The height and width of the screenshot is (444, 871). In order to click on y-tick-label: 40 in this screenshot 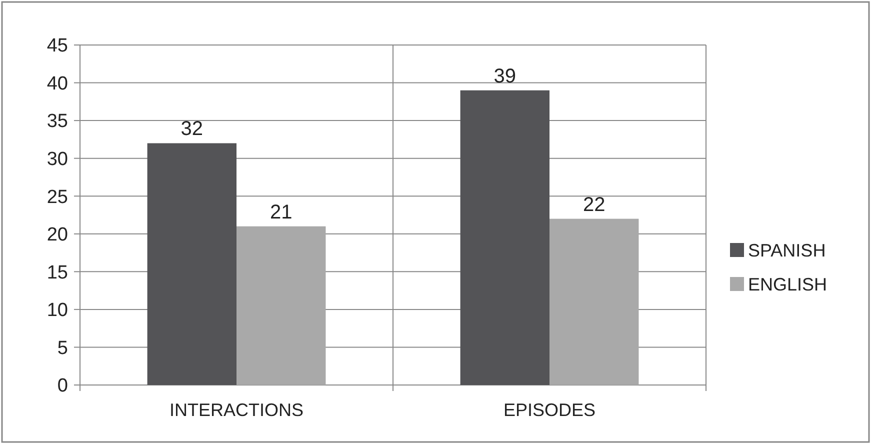, I will do `click(57, 83)`.